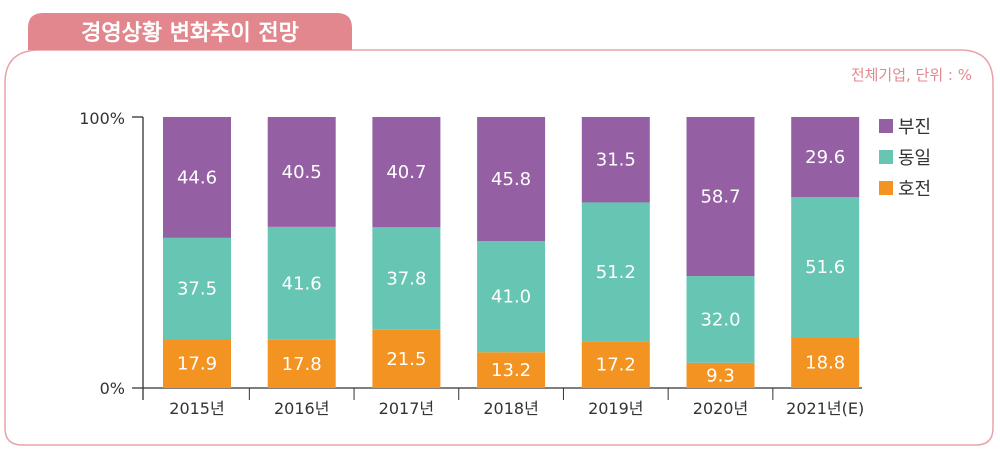 Image resolution: width=1000 pixels, height=453 pixels. I want to click on data-label: 40.7, so click(406, 172).